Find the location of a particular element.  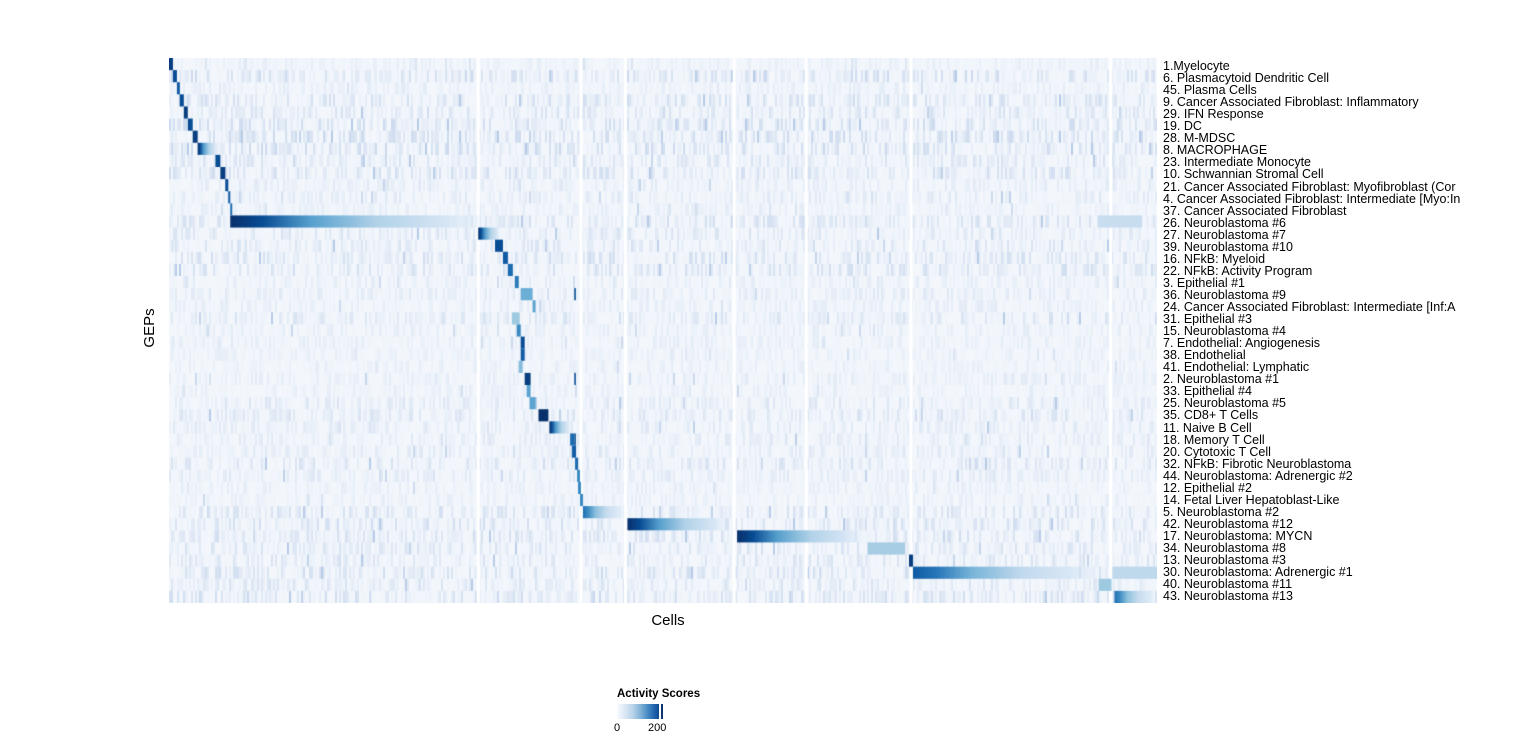

y-axis-label: GEPs is located at coordinates (149, 328).